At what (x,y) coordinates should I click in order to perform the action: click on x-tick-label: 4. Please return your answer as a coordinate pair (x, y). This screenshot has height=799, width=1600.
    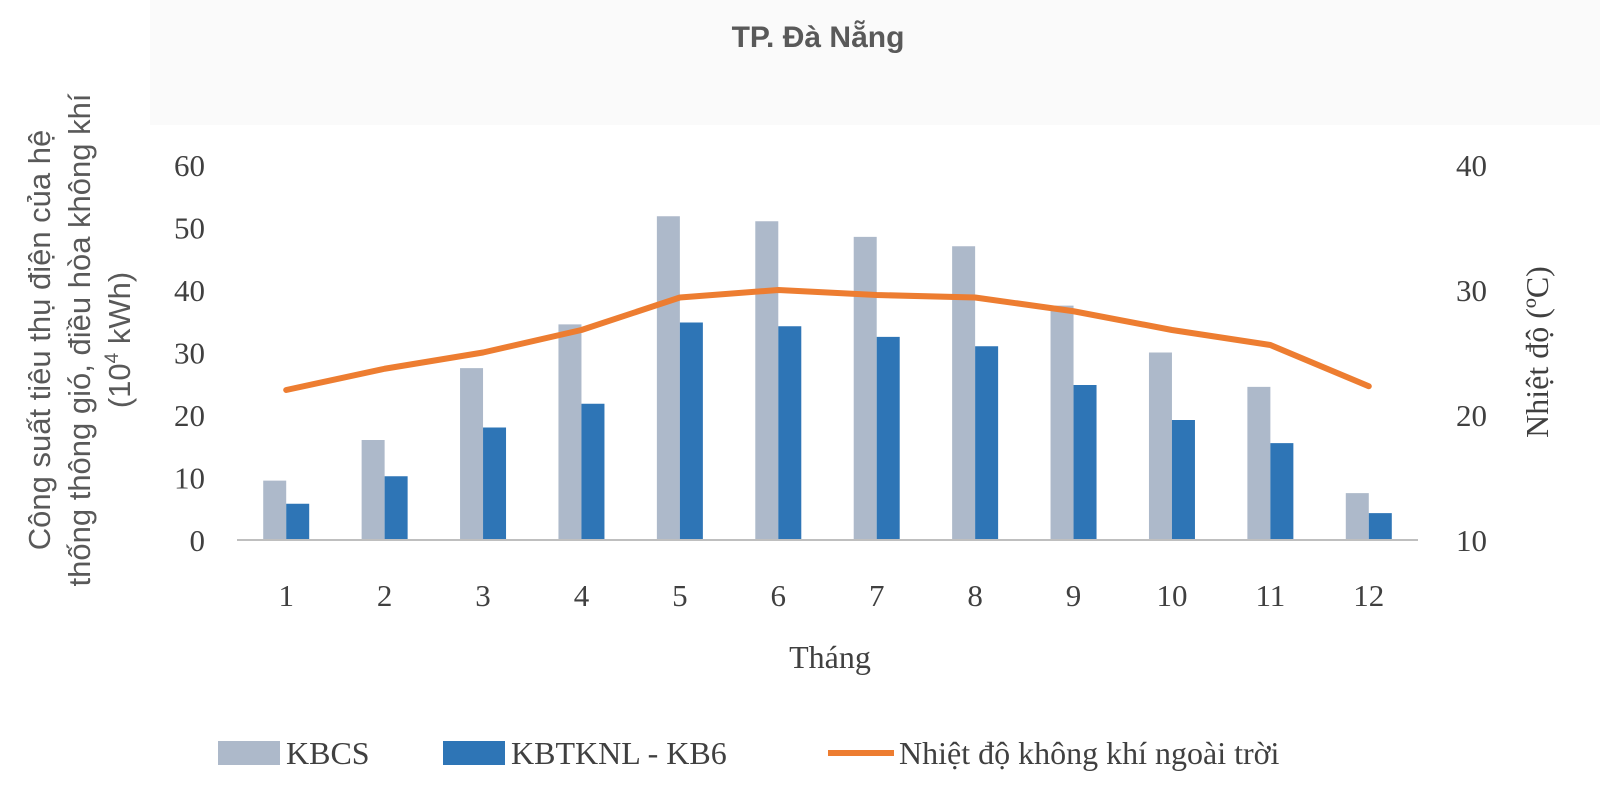
    Looking at the image, I should click on (582, 595).